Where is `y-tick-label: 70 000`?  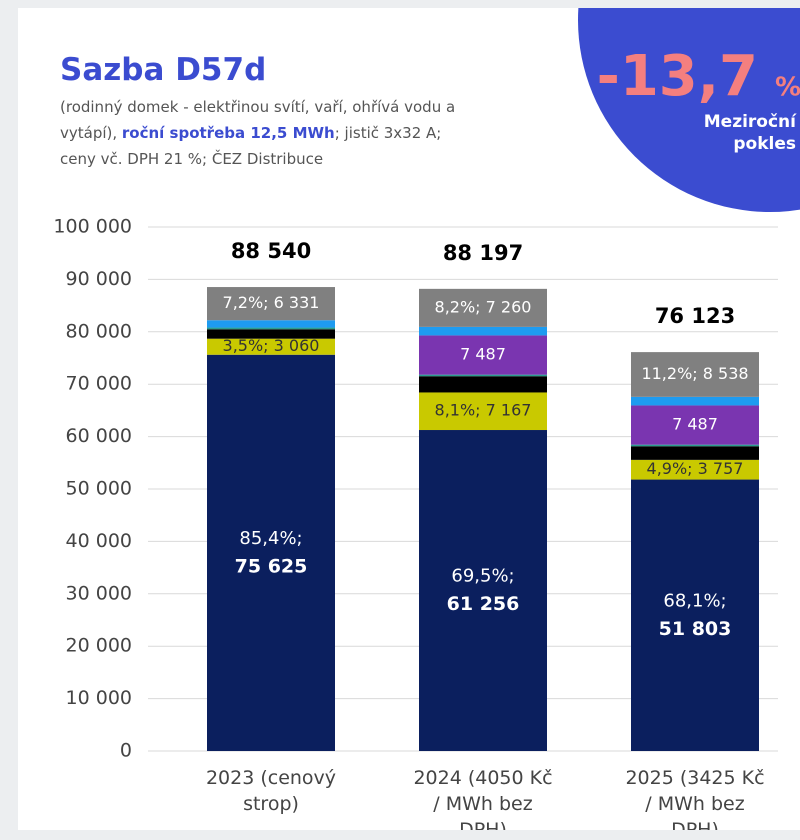 y-tick-label: 70 000 is located at coordinates (99, 384).